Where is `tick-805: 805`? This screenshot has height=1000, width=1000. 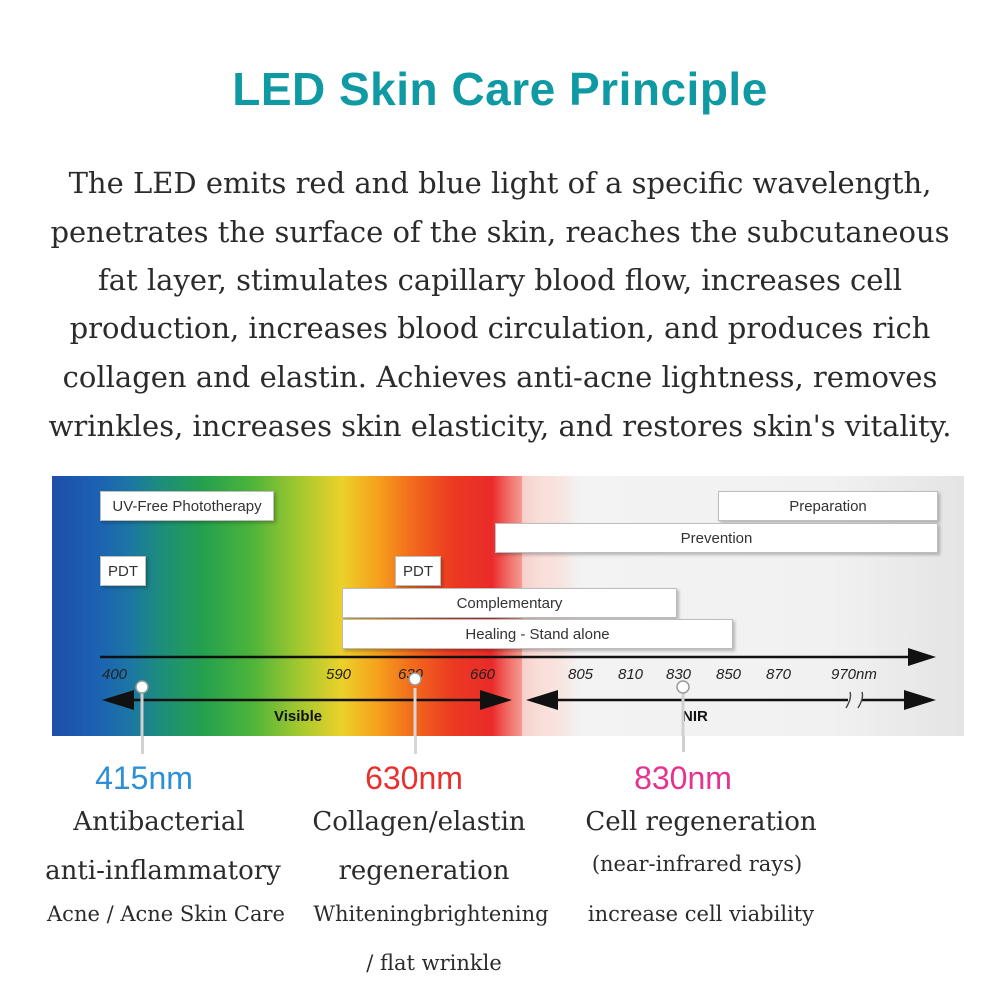 tick-805: 805 is located at coordinates (581, 674).